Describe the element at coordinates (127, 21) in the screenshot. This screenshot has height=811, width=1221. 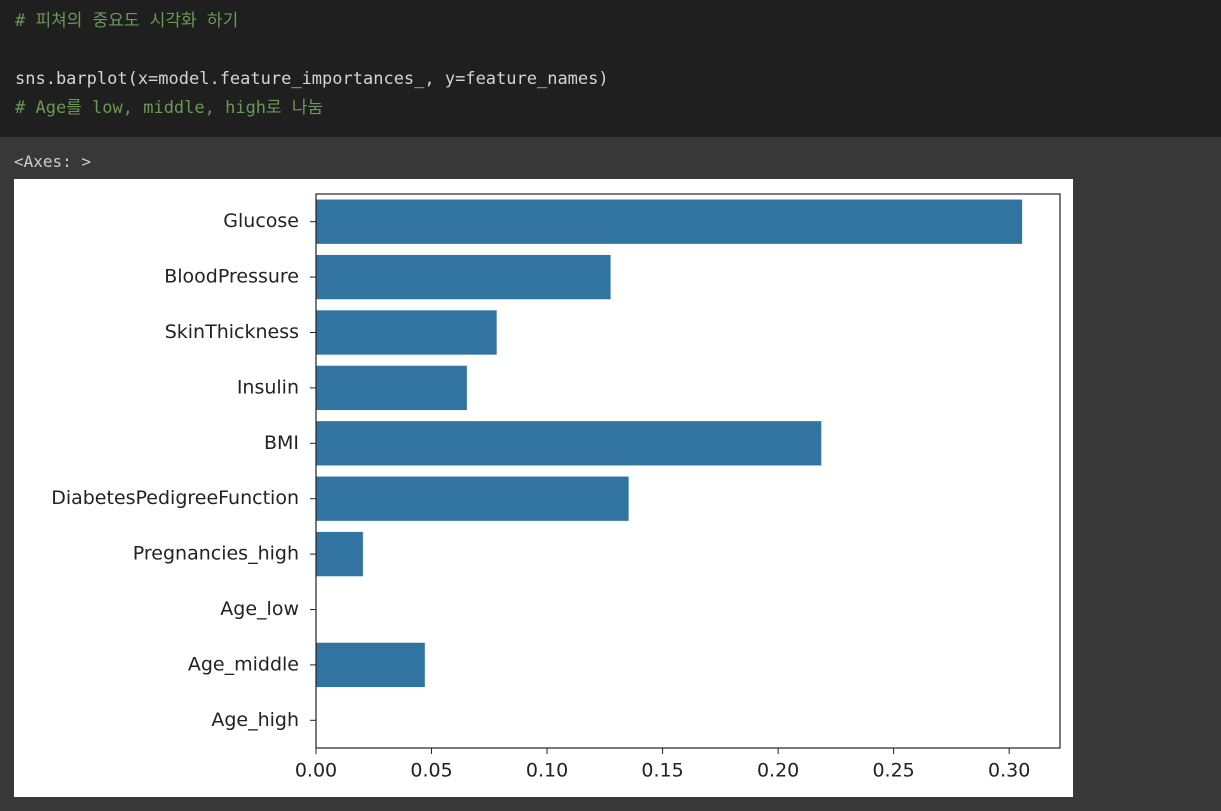
I see `code-line: # 피쳐의 중요도 시각화 하기` at that location.